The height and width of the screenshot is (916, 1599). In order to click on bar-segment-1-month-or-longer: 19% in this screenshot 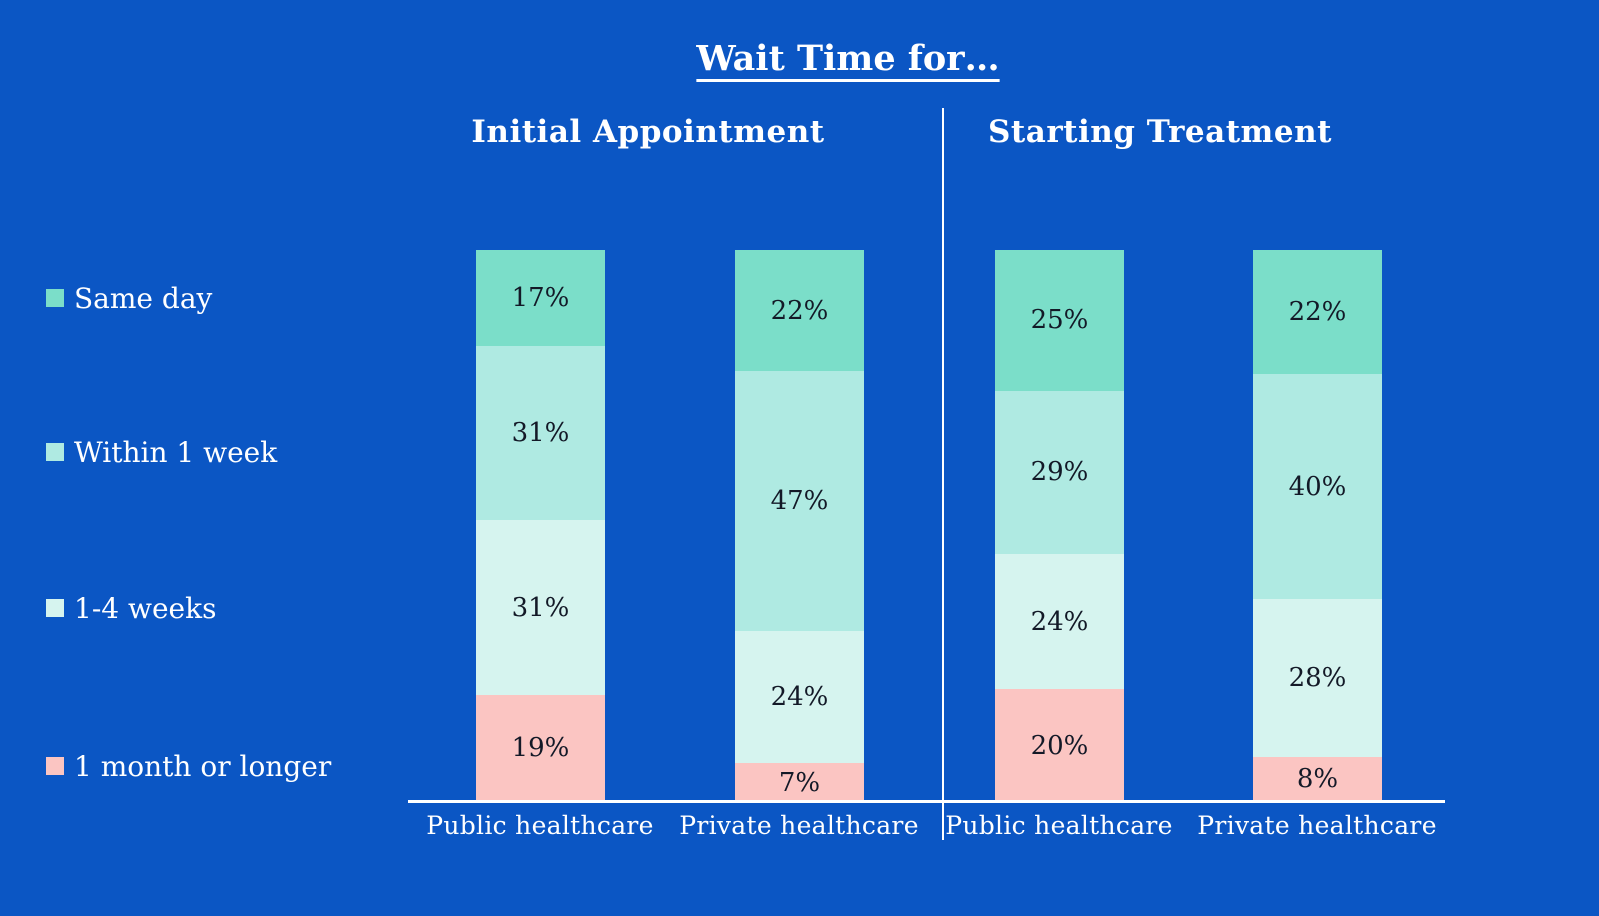, I will do `click(540, 748)`.